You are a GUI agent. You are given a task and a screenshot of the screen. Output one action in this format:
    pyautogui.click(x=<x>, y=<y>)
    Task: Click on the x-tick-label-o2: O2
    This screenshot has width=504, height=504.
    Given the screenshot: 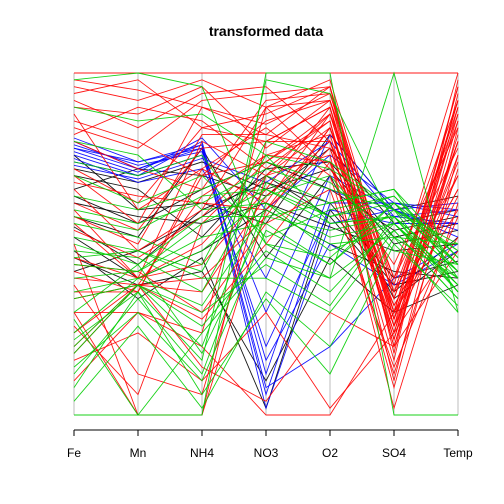 What is the action you would take?
    pyautogui.click(x=330, y=453)
    